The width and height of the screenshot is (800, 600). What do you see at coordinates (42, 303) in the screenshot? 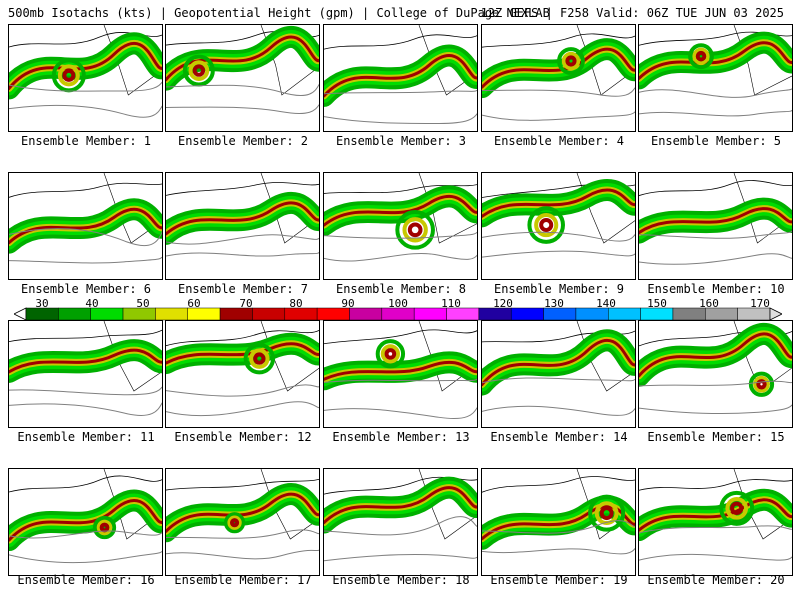
I see `colorbar-tick-label: 30` at bounding box center [42, 303].